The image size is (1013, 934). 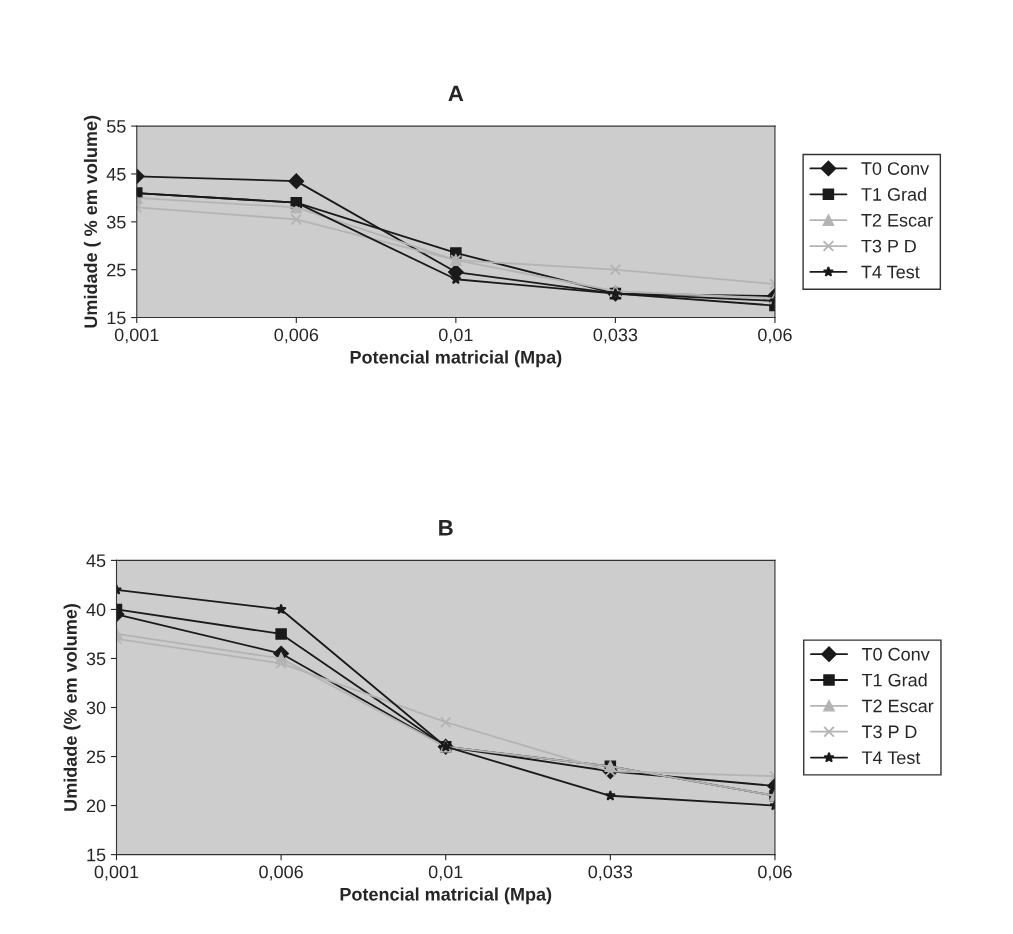 I want to click on y-tick-label: 30, so click(x=96, y=708).